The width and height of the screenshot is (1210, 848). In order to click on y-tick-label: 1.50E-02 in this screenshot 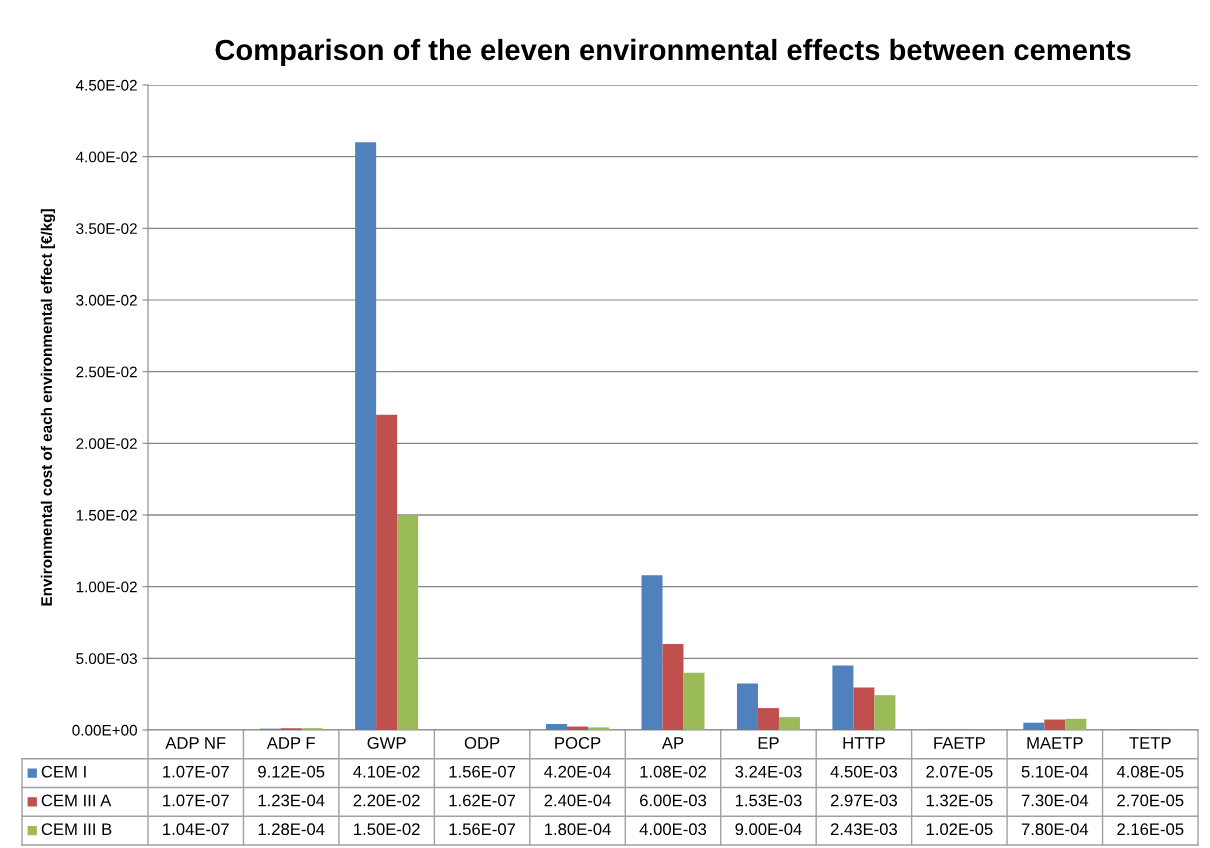, I will do `click(106, 515)`.